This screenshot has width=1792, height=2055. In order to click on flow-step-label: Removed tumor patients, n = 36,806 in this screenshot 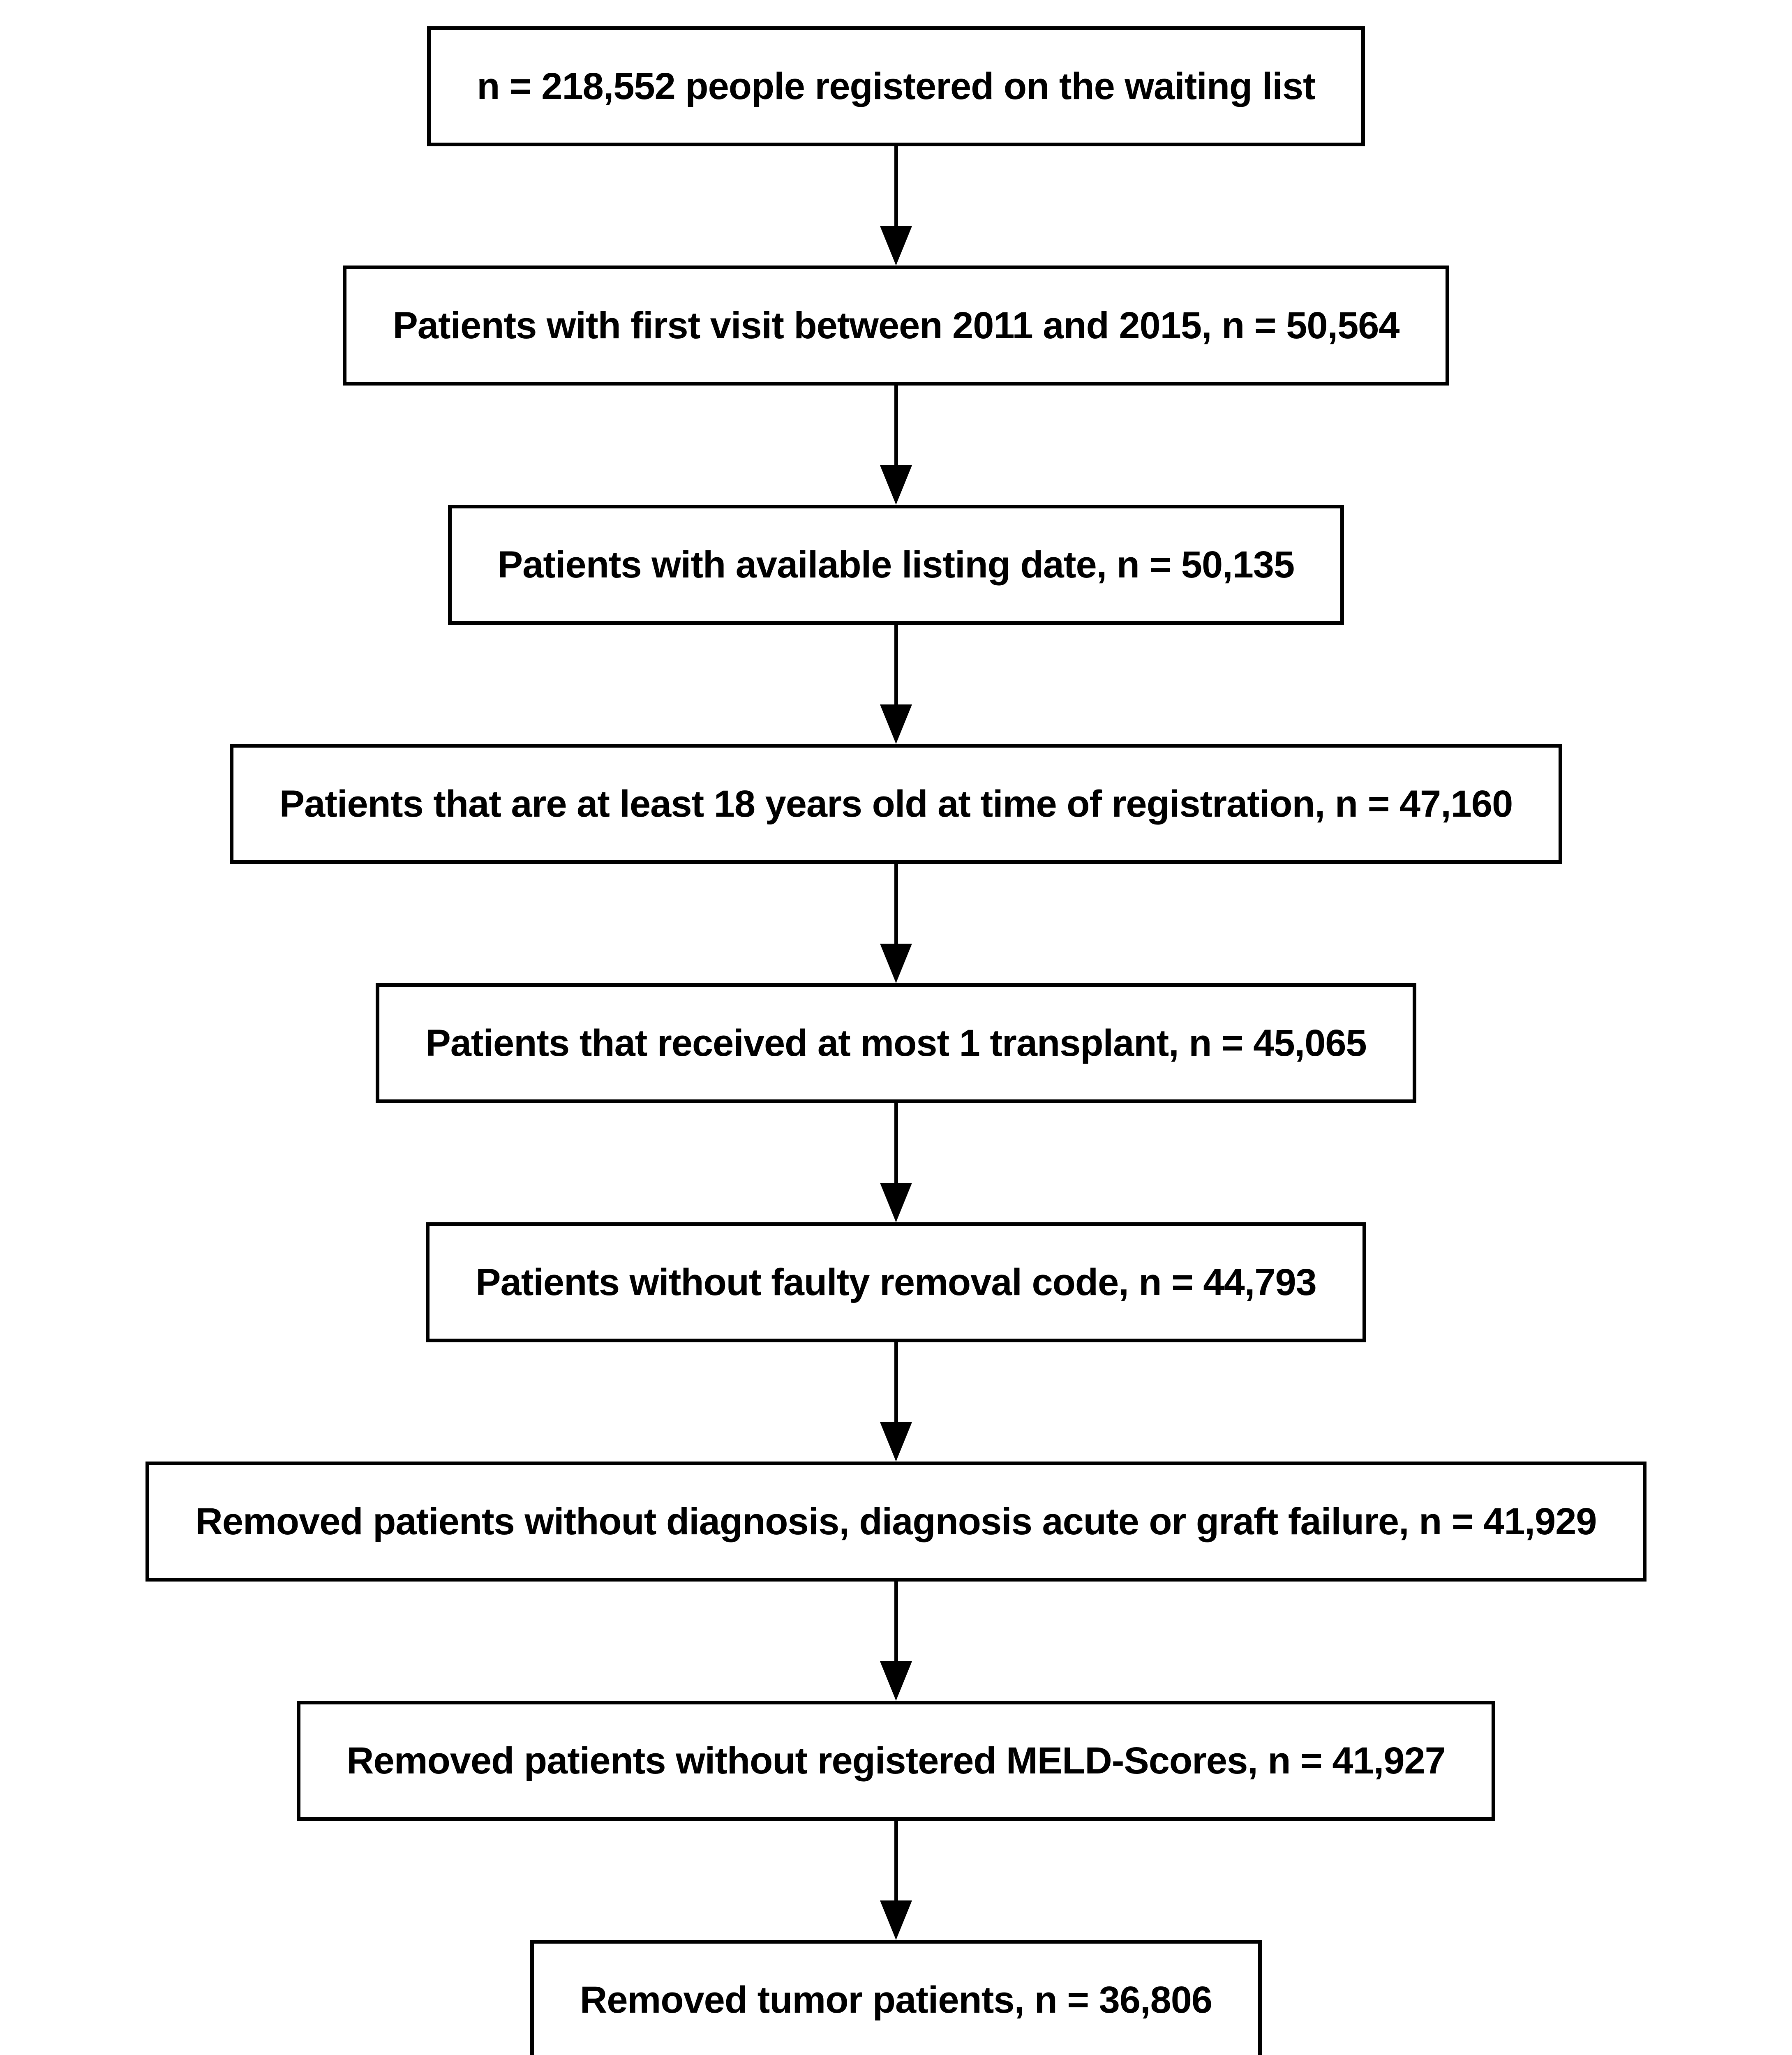, I will do `click(896, 2000)`.